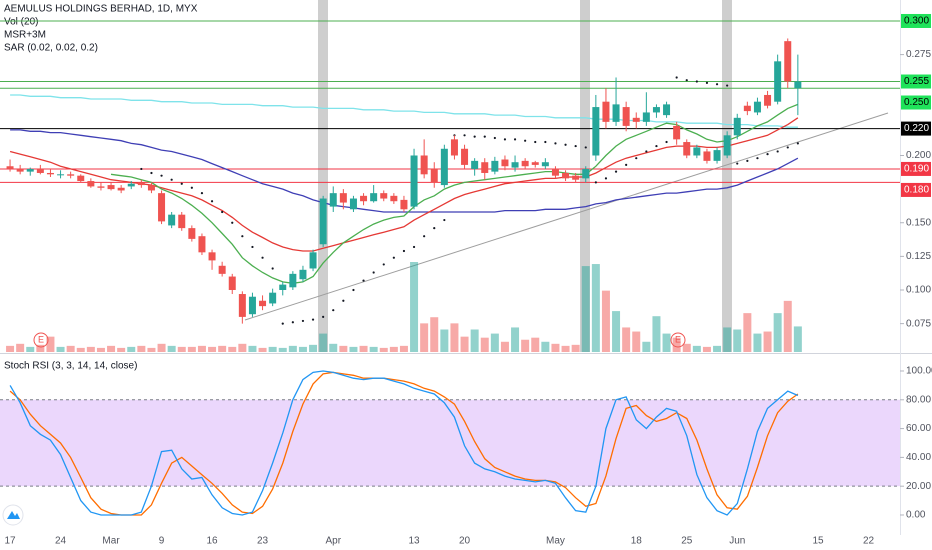 The image size is (932, 550). I want to click on y-tick-label: 0.150, so click(918, 222).